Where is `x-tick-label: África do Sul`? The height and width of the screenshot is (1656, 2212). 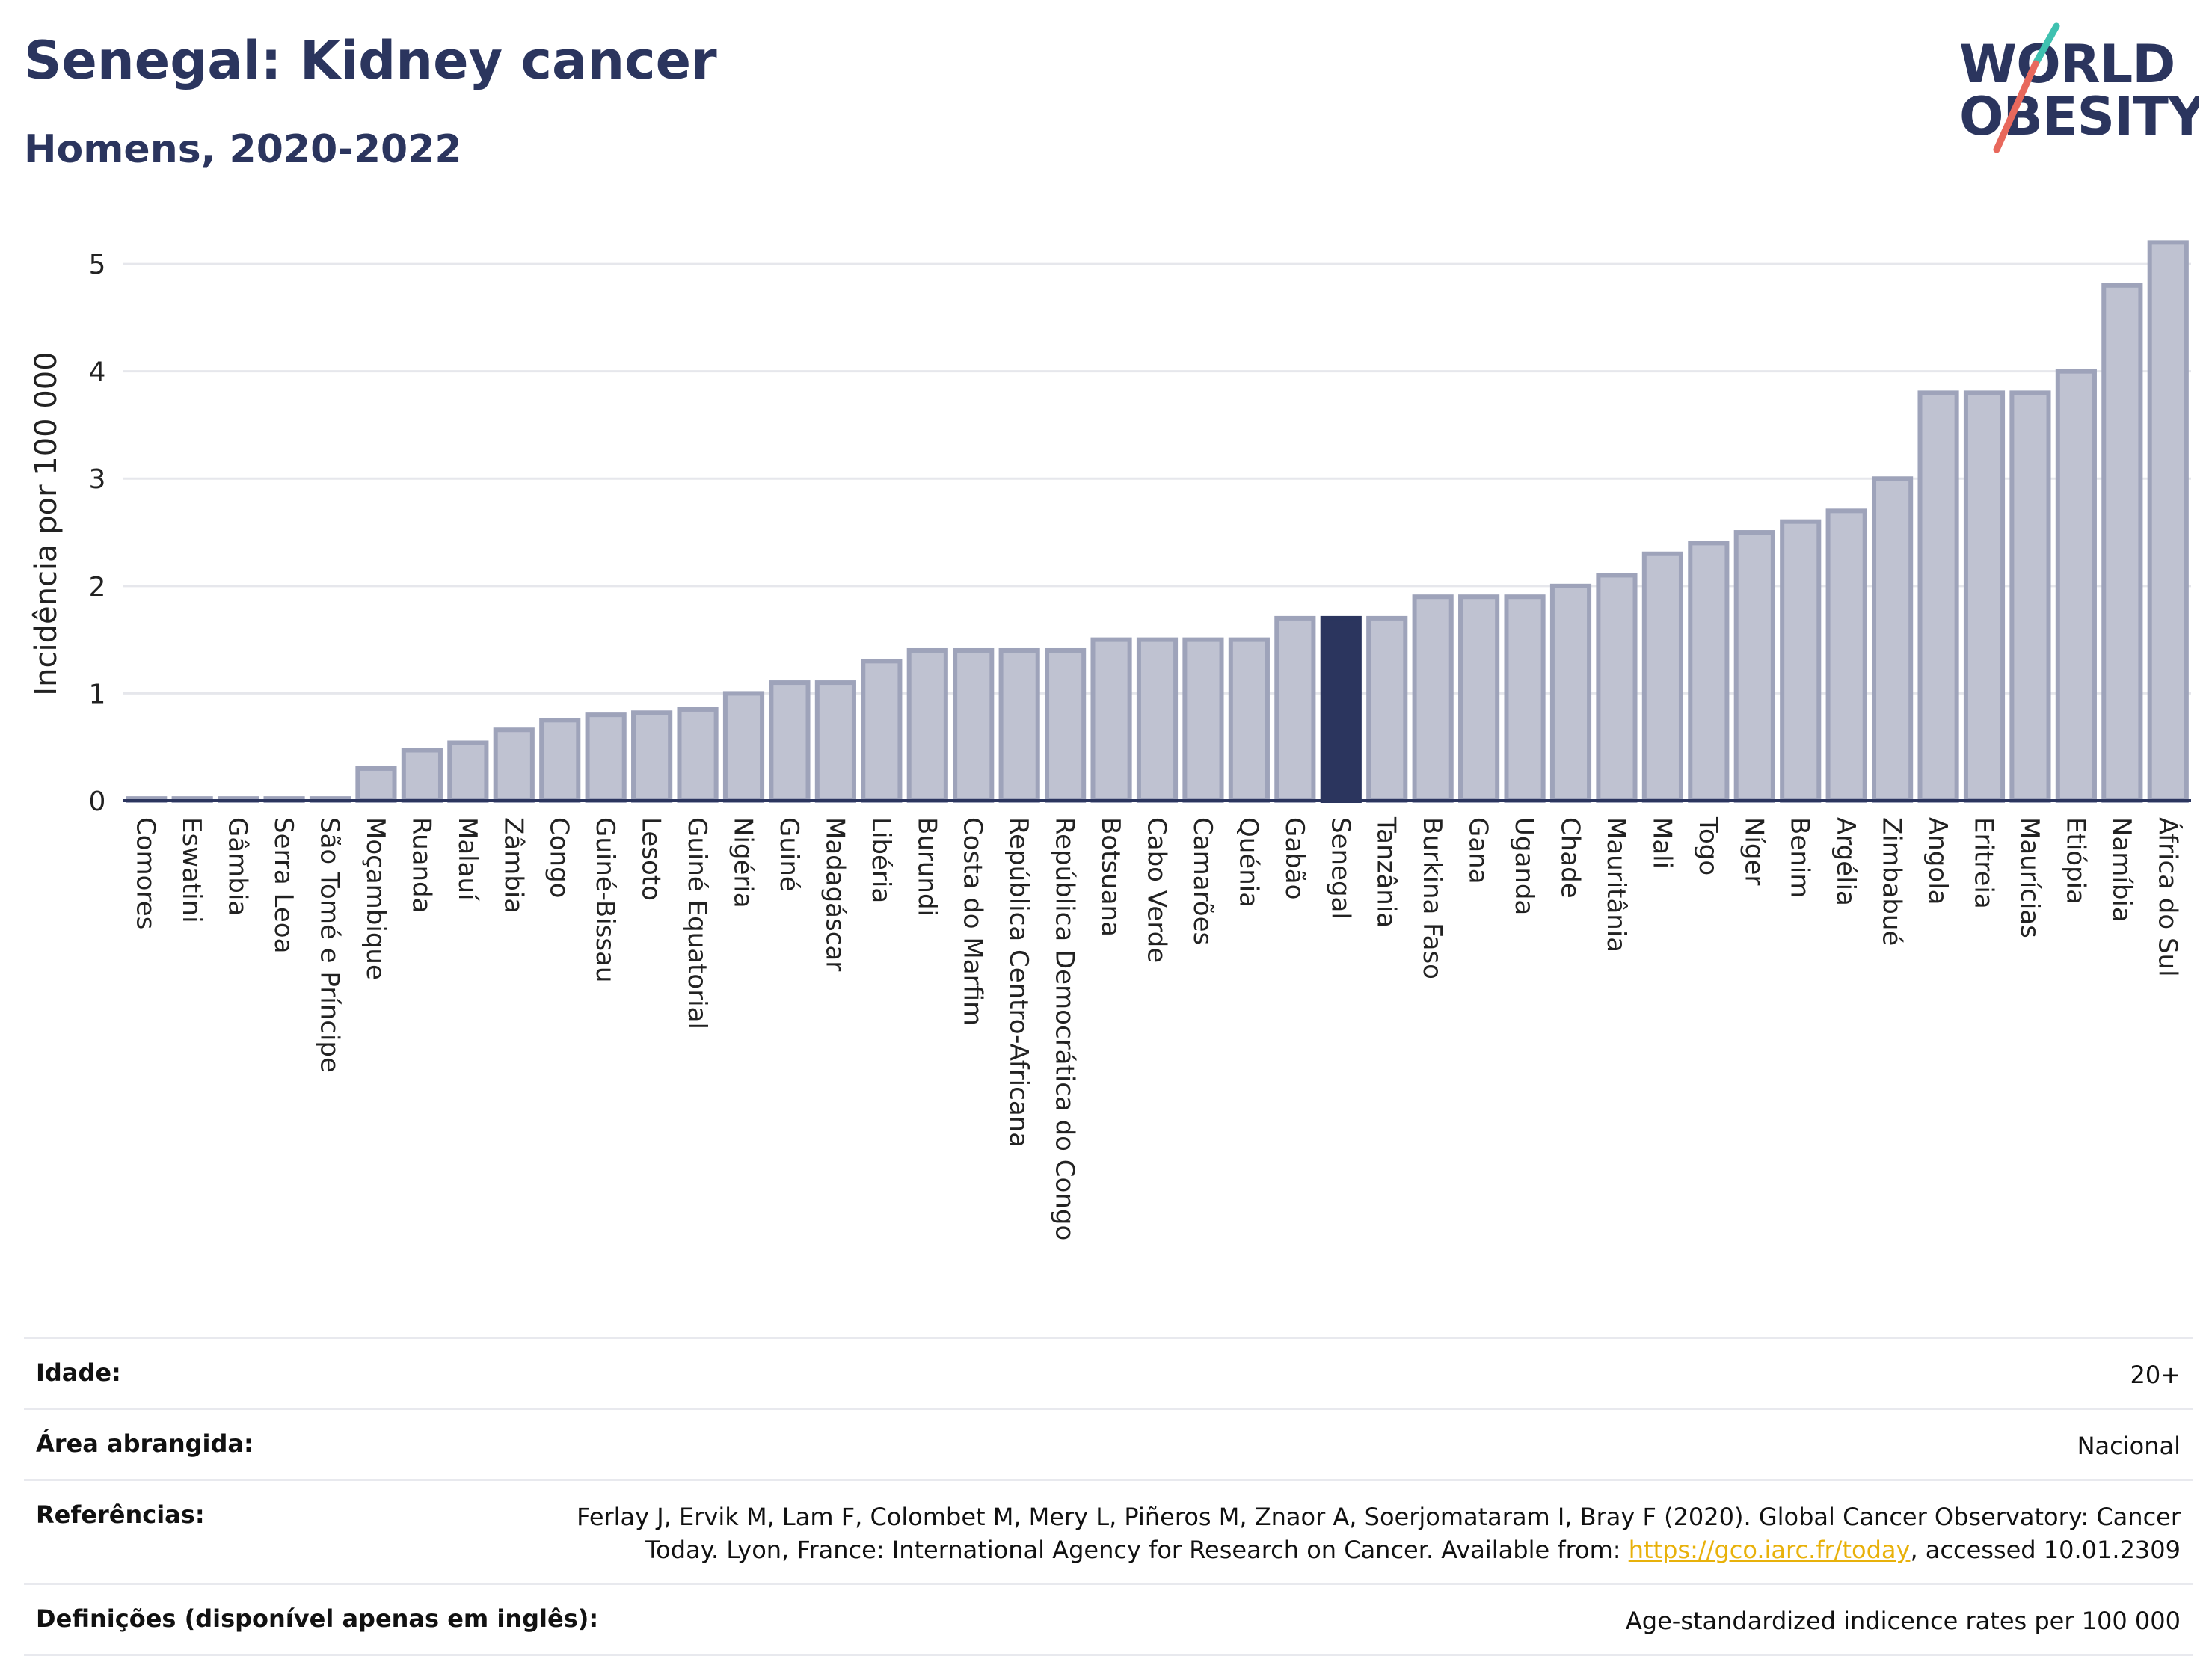 x-tick-label: África do Sul is located at coordinates (2167, 897).